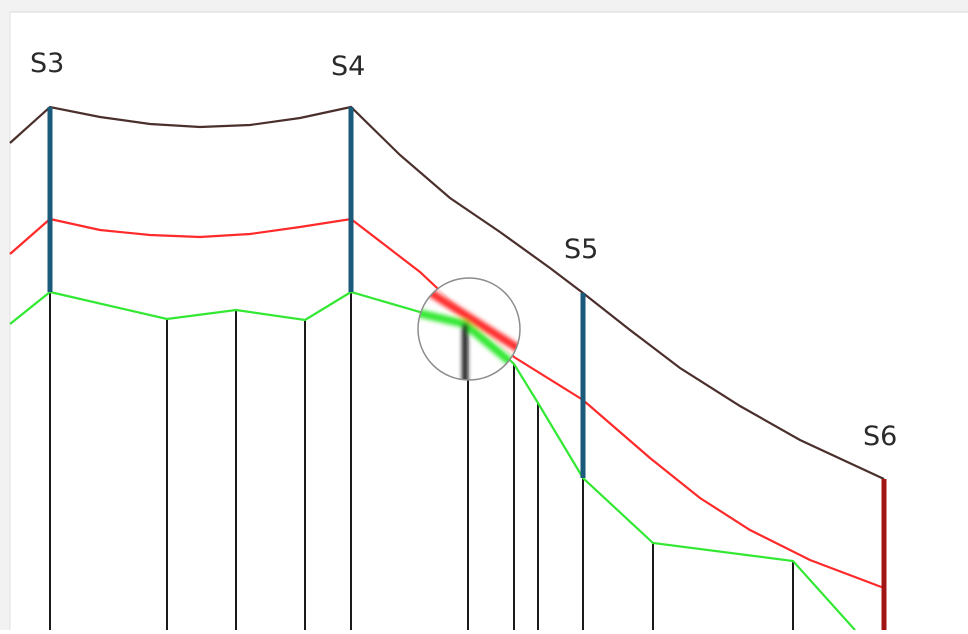  What do you see at coordinates (484, 6) in the screenshot?
I see `frame-top-shadow` at bounding box center [484, 6].